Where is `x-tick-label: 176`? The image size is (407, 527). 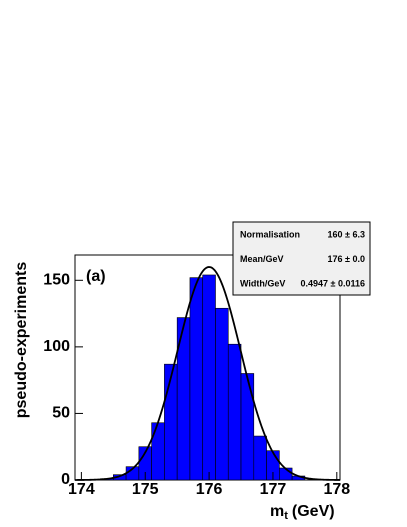 x-tick-label: 176 is located at coordinates (209, 489).